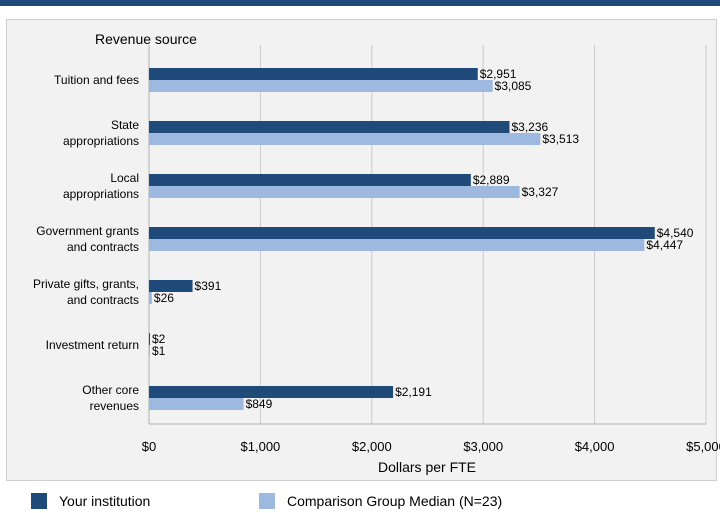 This screenshot has height=513, width=720. Describe the element at coordinates (125, 125) in the screenshot. I see `category-label: State` at that location.